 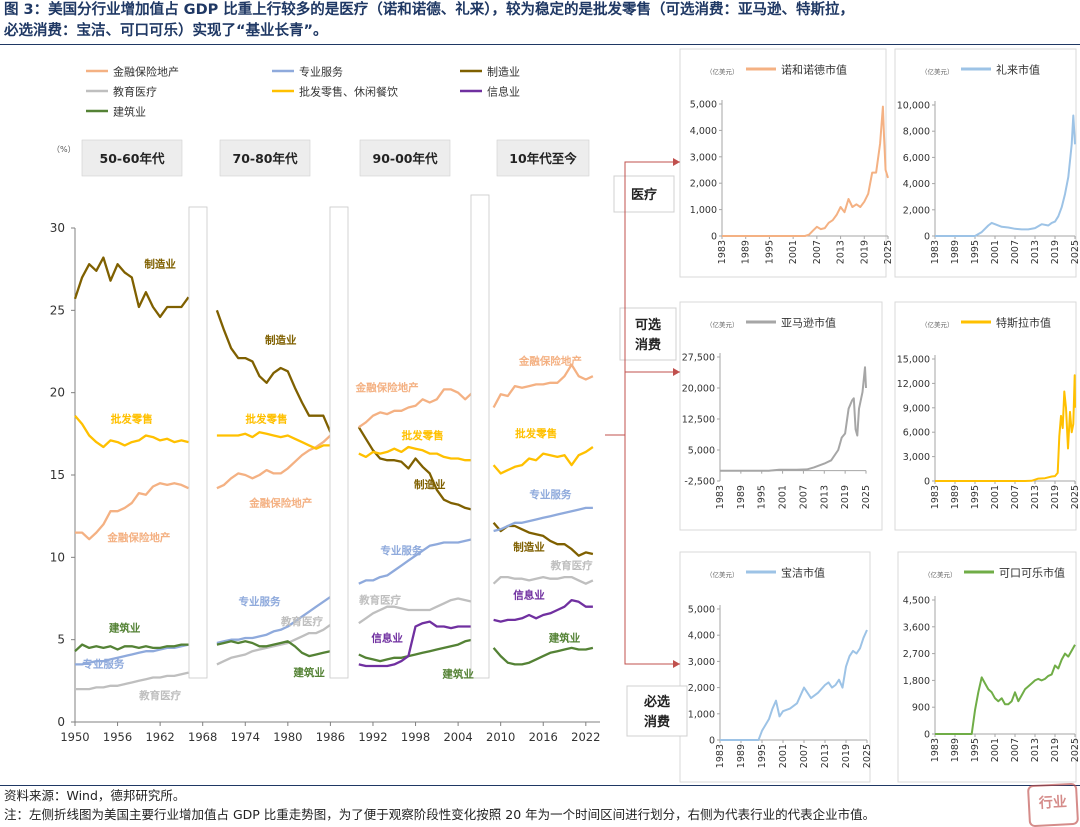 What do you see at coordinates (430, 484) in the screenshot?
I see `series-annotation: 制造业` at bounding box center [430, 484].